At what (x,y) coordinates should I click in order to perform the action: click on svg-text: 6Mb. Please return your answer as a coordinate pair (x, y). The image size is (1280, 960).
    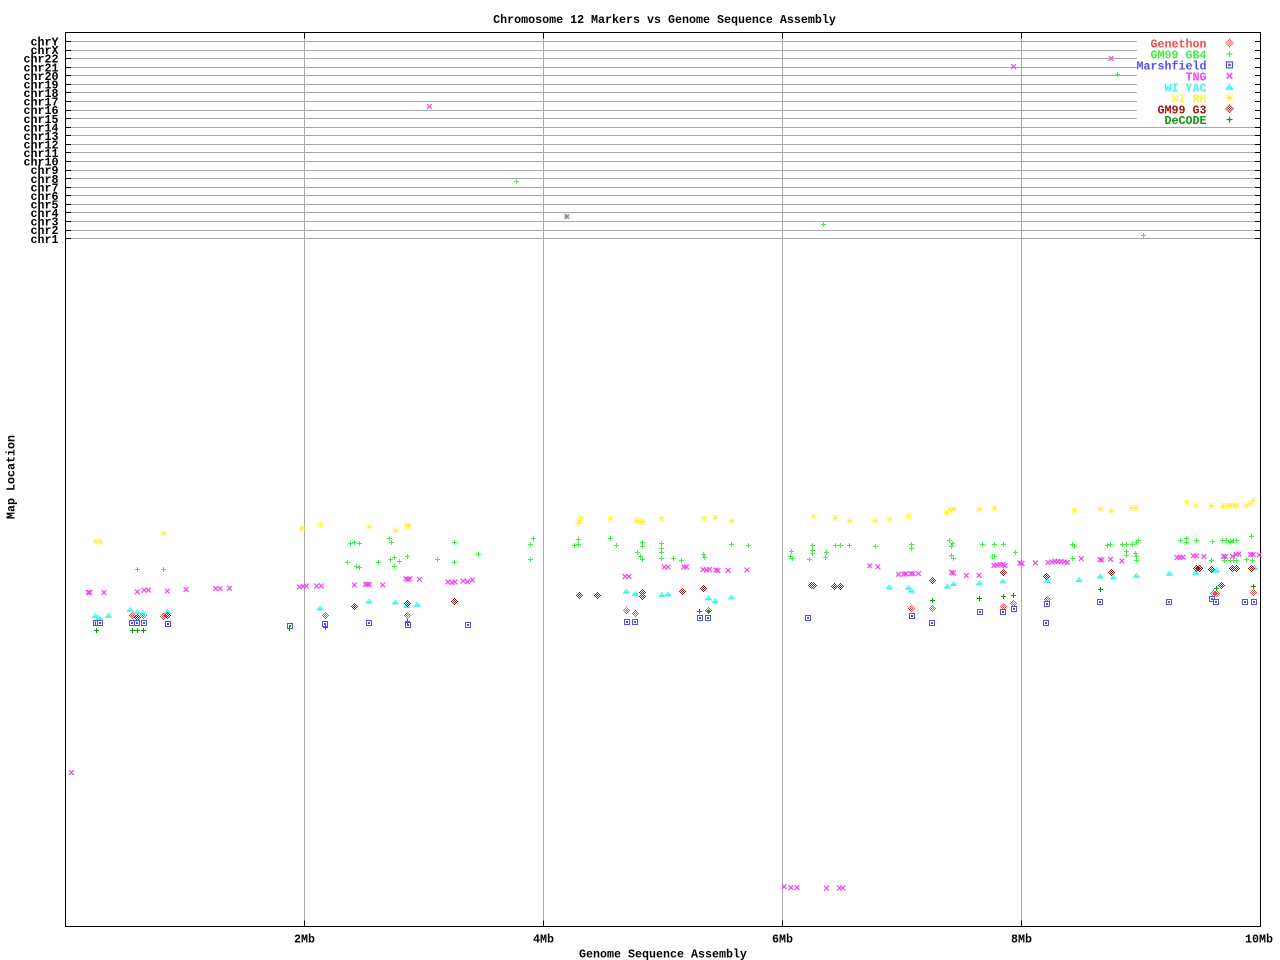
    Looking at the image, I should click on (782, 940).